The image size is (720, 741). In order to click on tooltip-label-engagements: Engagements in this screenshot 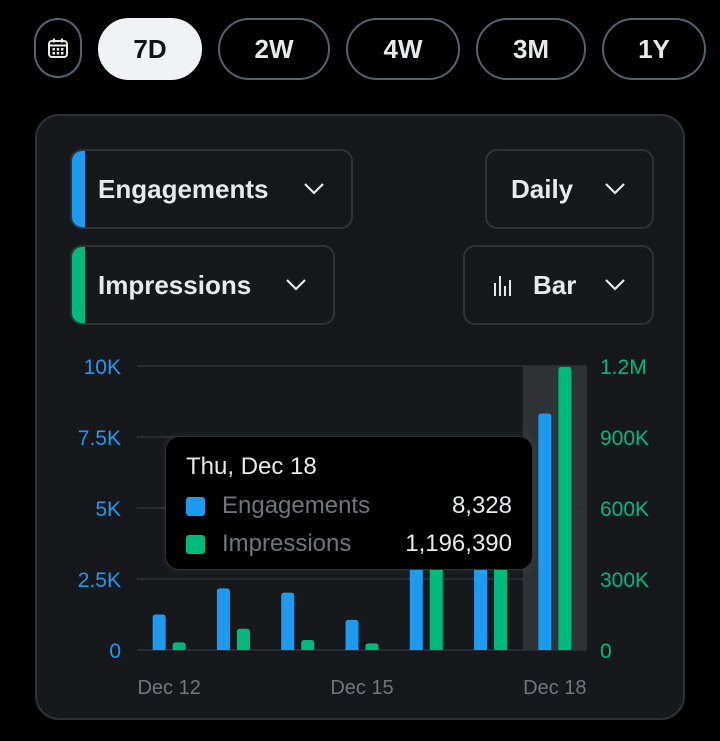, I will do `click(296, 505)`.